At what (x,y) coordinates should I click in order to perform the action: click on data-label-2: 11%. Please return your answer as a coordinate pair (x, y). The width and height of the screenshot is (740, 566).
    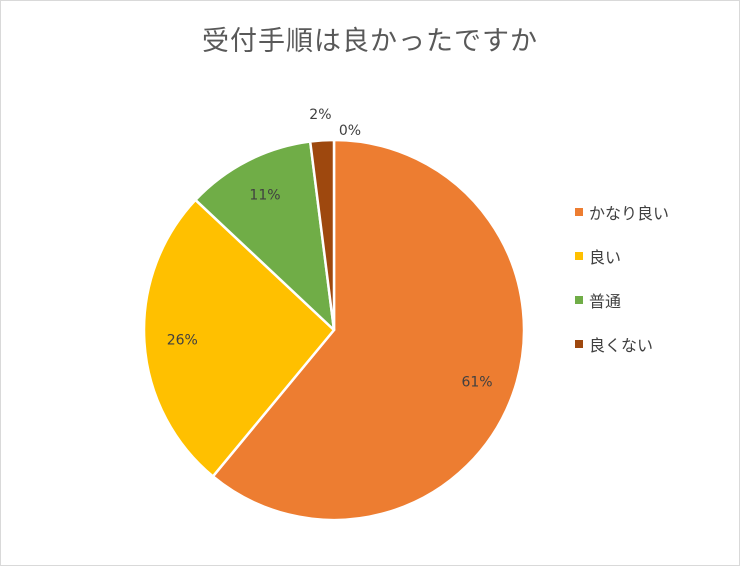
    Looking at the image, I should click on (264, 196).